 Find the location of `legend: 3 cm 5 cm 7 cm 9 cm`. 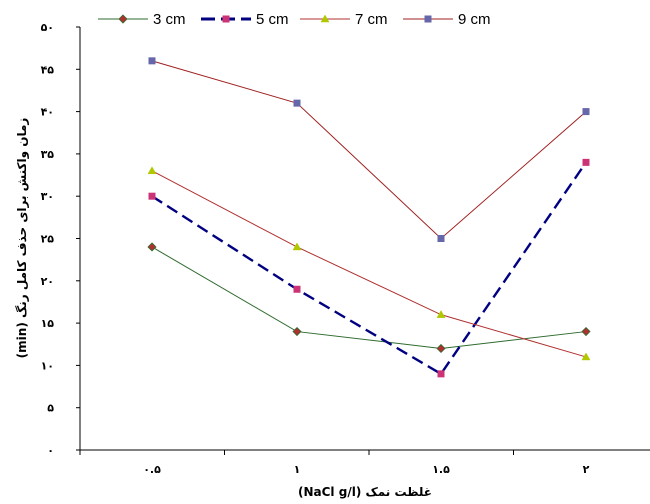

legend: 3 cm 5 cm 7 cm 9 cm is located at coordinates (294, 19).